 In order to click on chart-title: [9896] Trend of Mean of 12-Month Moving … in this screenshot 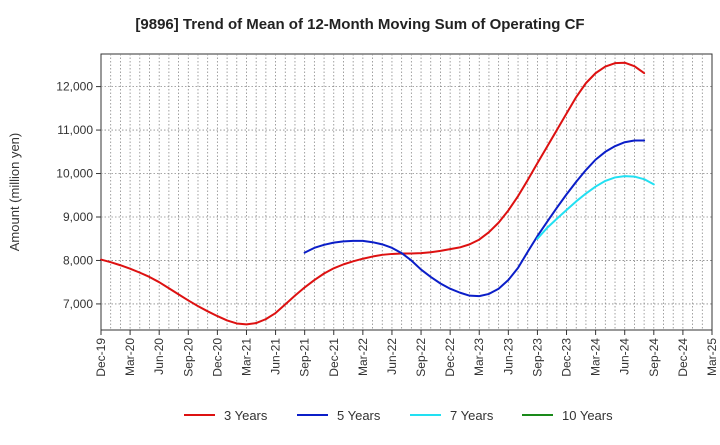, I will do `click(359, 24)`.